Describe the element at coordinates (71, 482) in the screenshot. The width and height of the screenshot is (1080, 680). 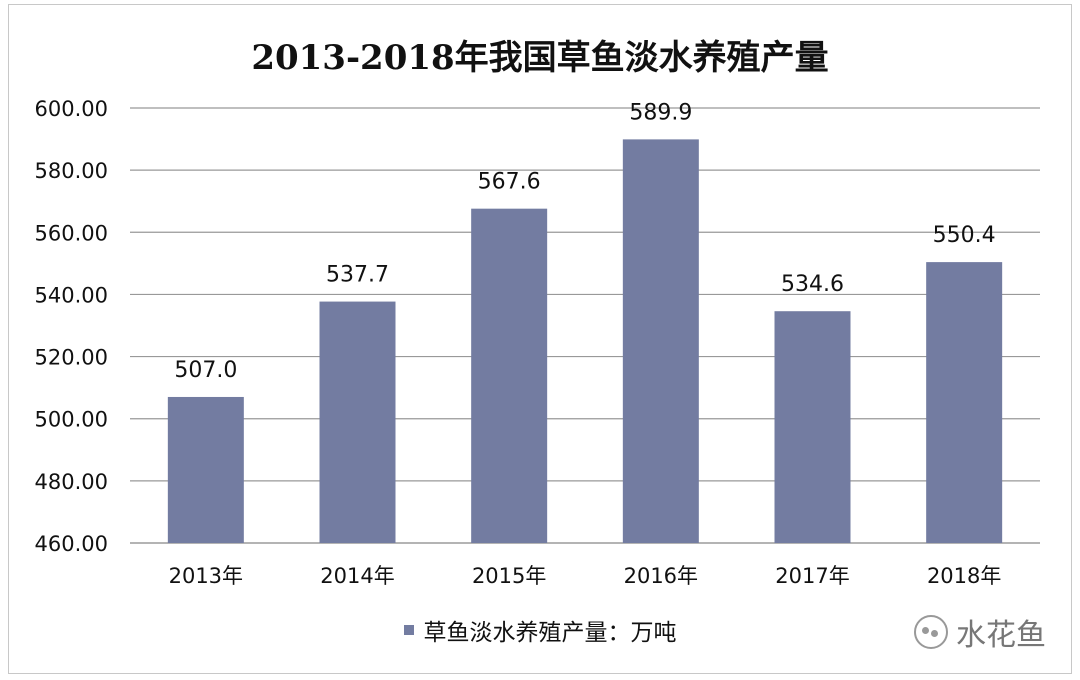
I see `y-tick-label: 480.00` at that location.